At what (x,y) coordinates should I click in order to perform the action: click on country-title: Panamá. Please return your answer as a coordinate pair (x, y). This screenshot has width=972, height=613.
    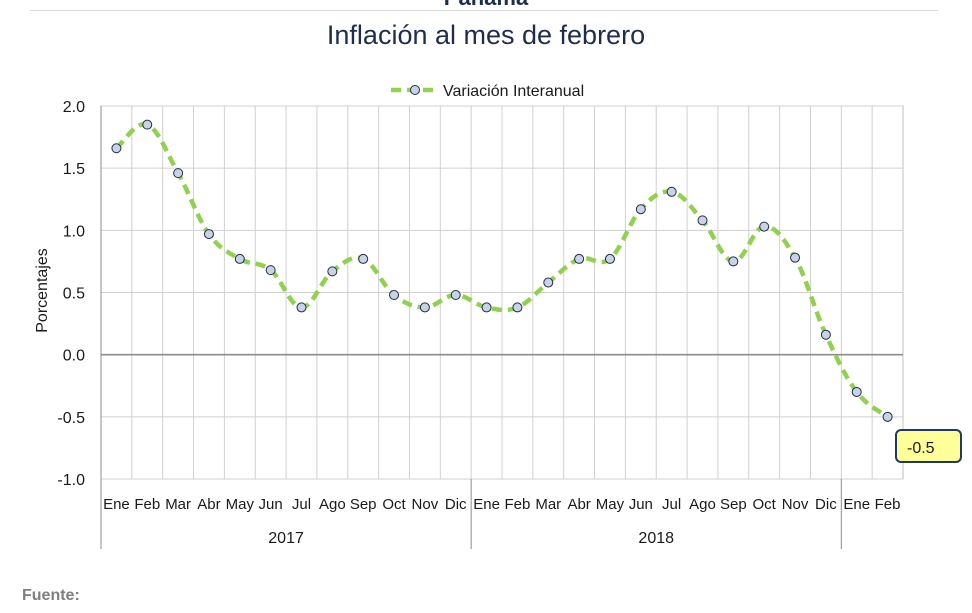
    Looking at the image, I should click on (486, 5).